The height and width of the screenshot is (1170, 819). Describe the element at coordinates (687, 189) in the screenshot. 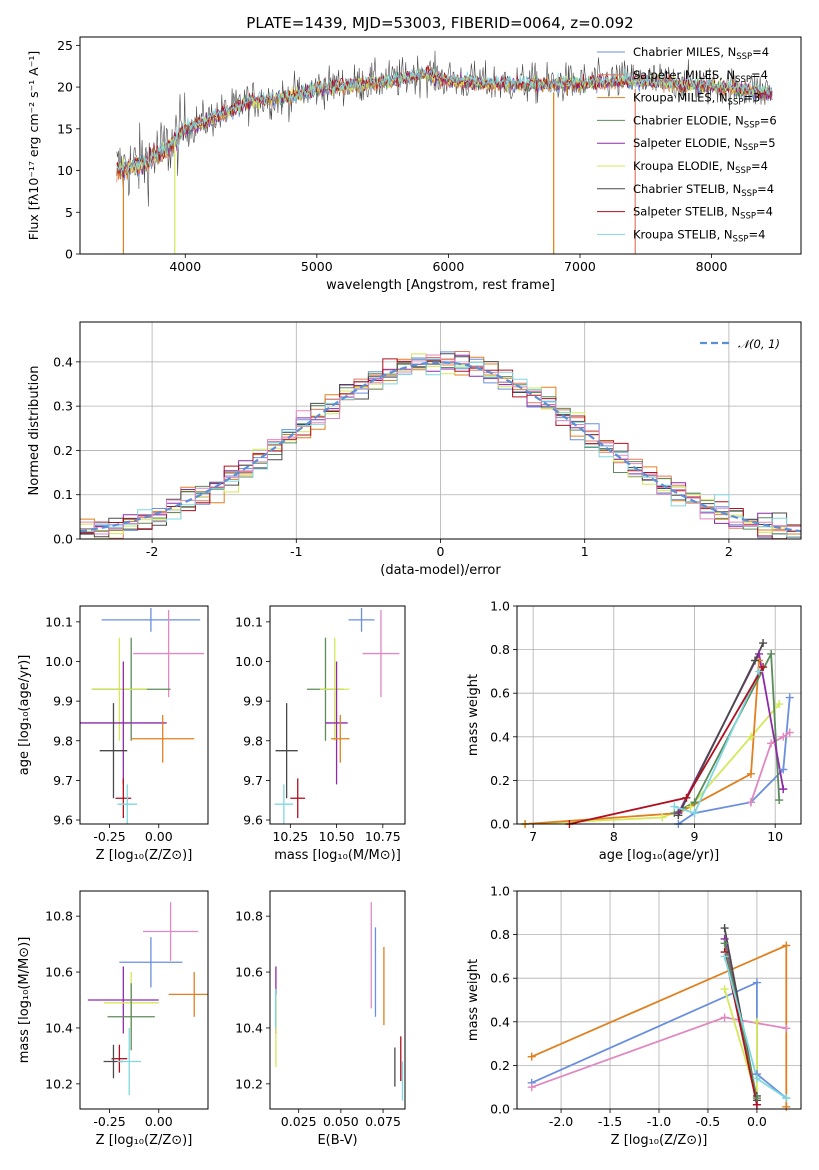

I see `legend-label-base: Chabrier STELIB, N` at that location.